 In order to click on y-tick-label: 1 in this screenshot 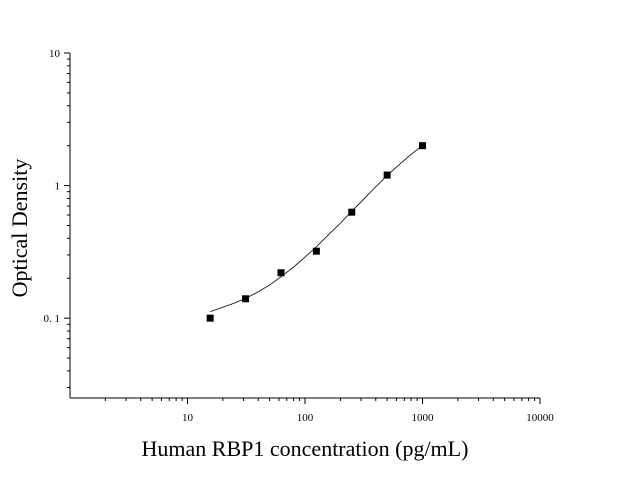, I will do `click(58, 187)`.